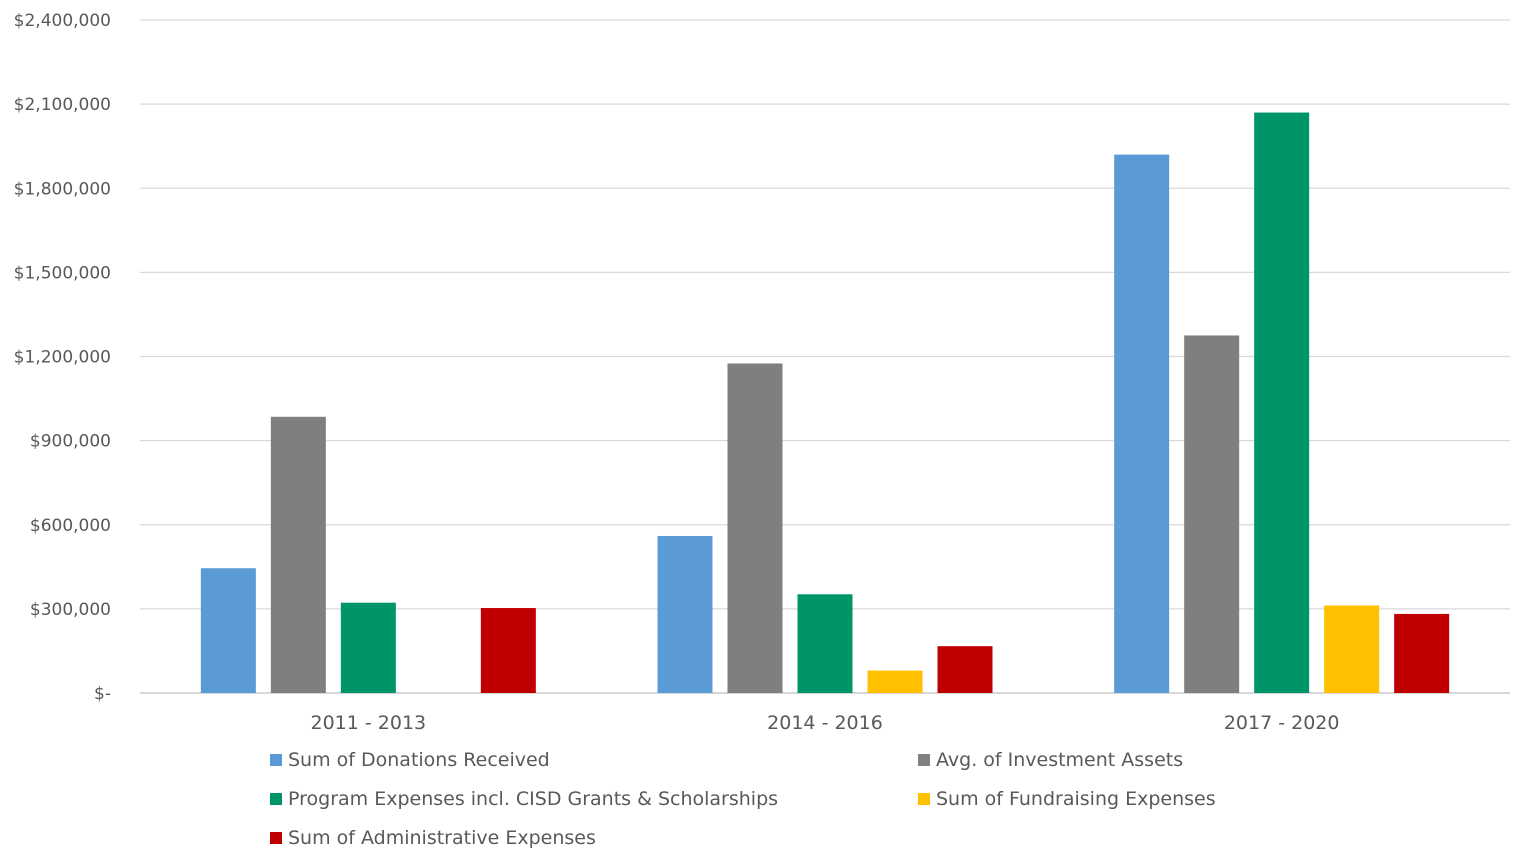  What do you see at coordinates (102, 694) in the screenshot?
I see `y-tick-label: $-` at bounding box center [102, 694].